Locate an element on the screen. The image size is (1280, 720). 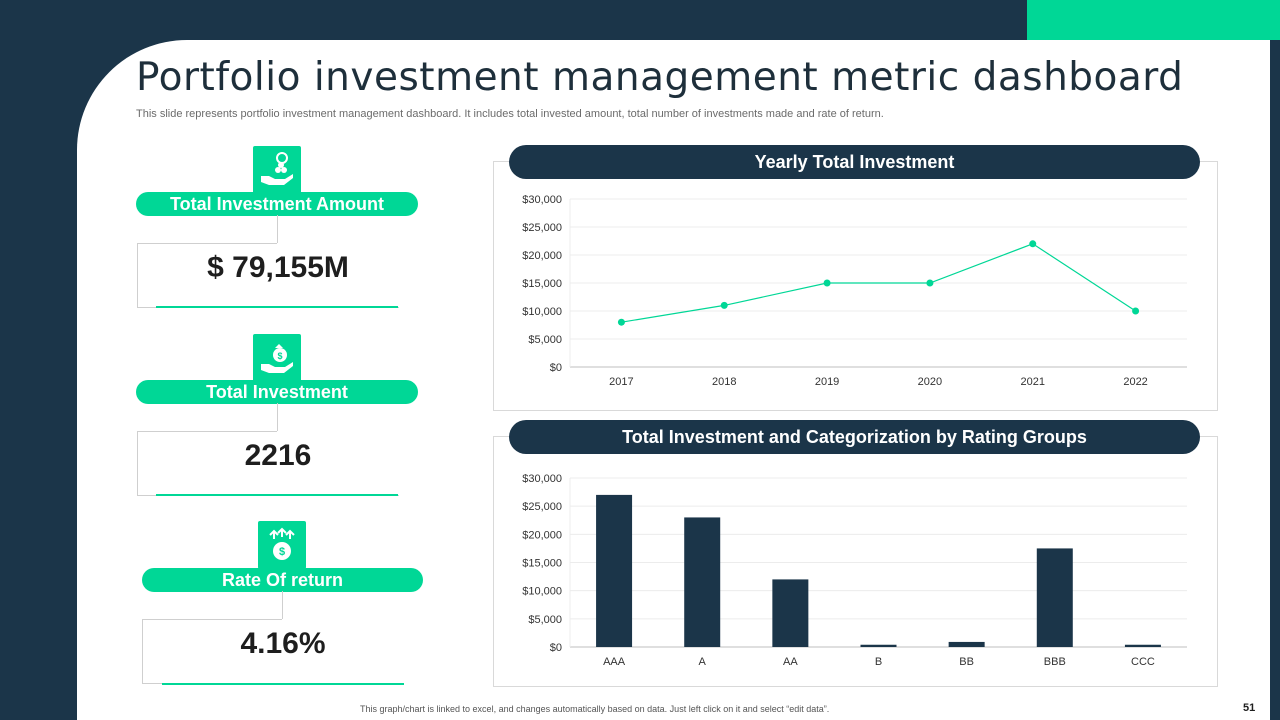
x-tick-label: CCC is located at coordinates (1143, 662).